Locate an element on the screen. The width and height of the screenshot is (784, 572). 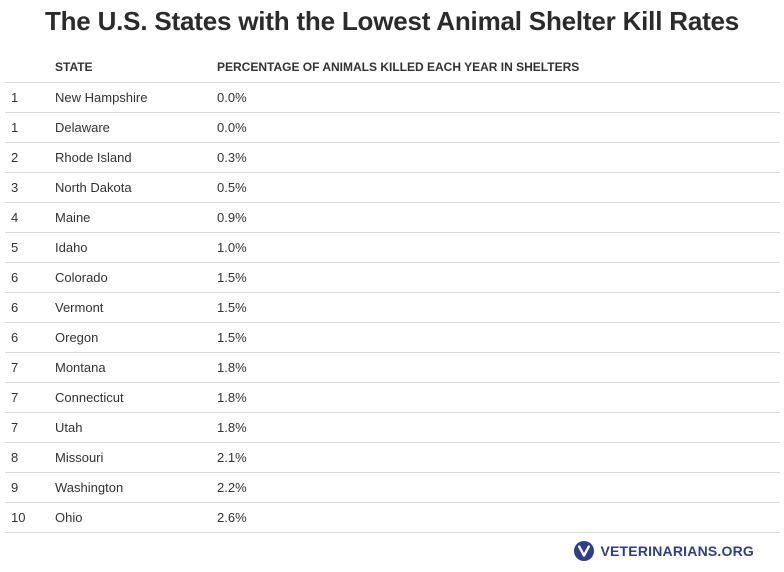
cell-state: Oregon is located at coordinates (136, 337).